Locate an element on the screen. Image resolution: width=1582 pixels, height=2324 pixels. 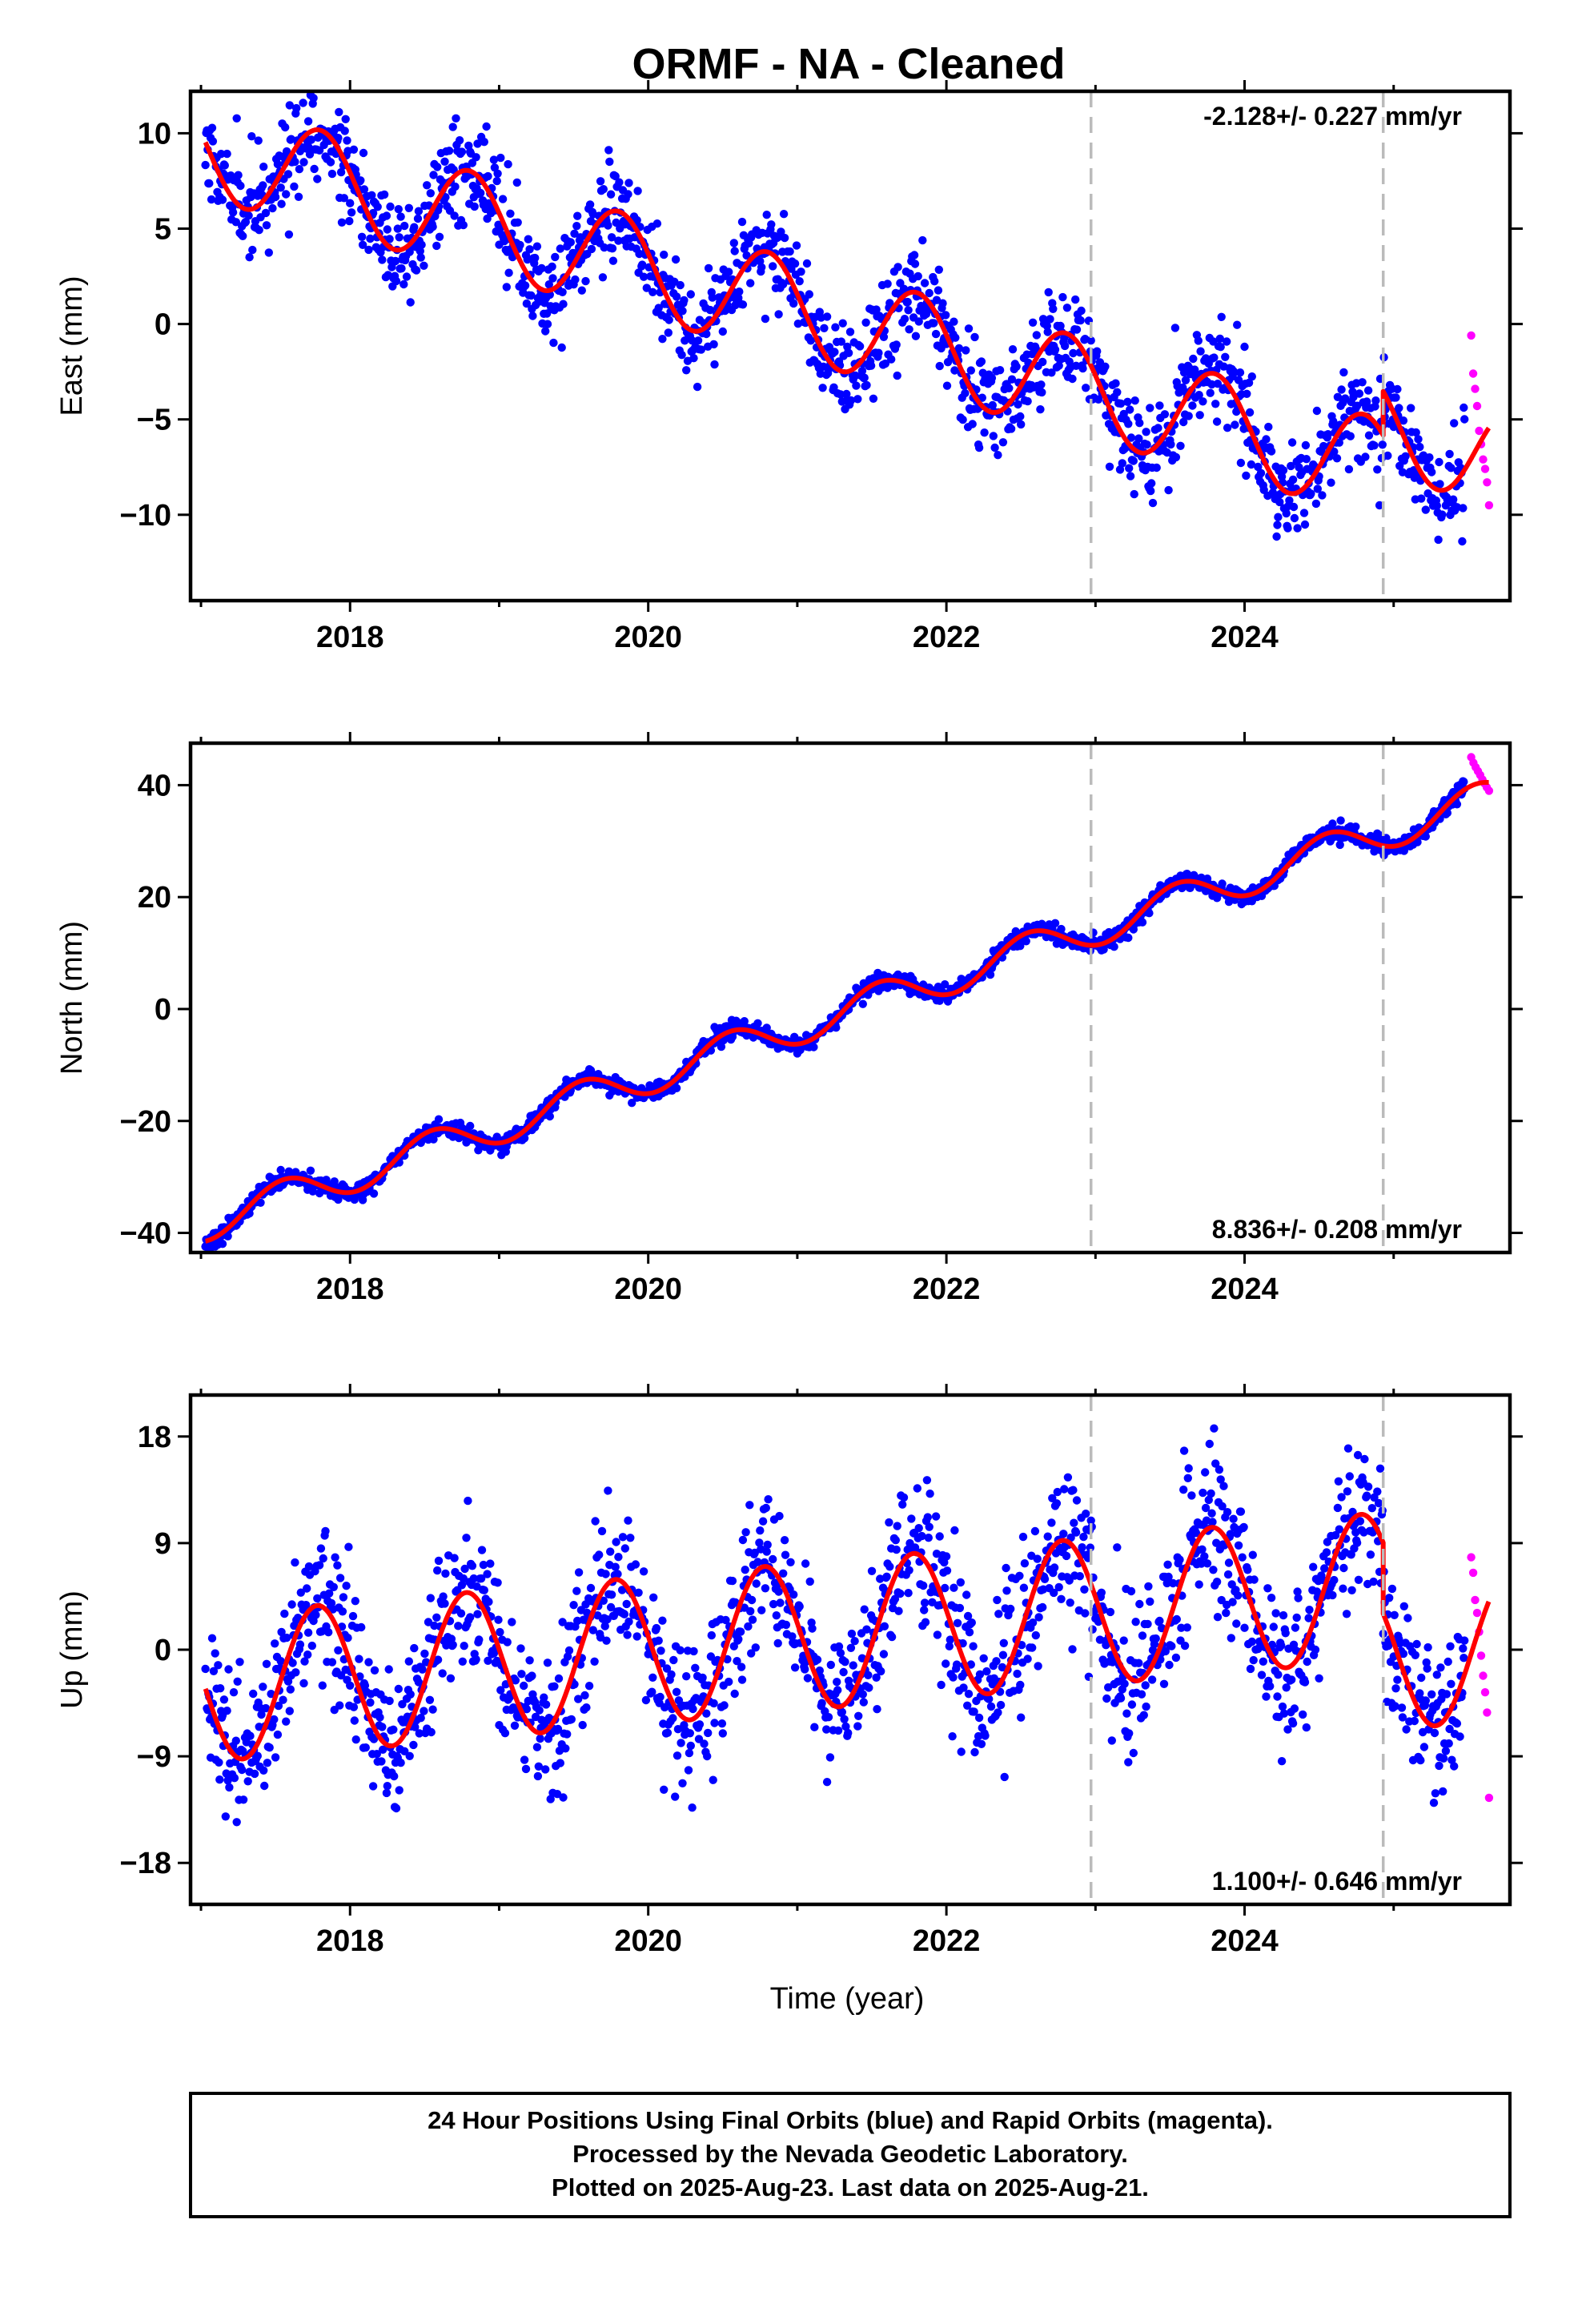
rapid-orbit-point is located at coordinates (1471, 335).